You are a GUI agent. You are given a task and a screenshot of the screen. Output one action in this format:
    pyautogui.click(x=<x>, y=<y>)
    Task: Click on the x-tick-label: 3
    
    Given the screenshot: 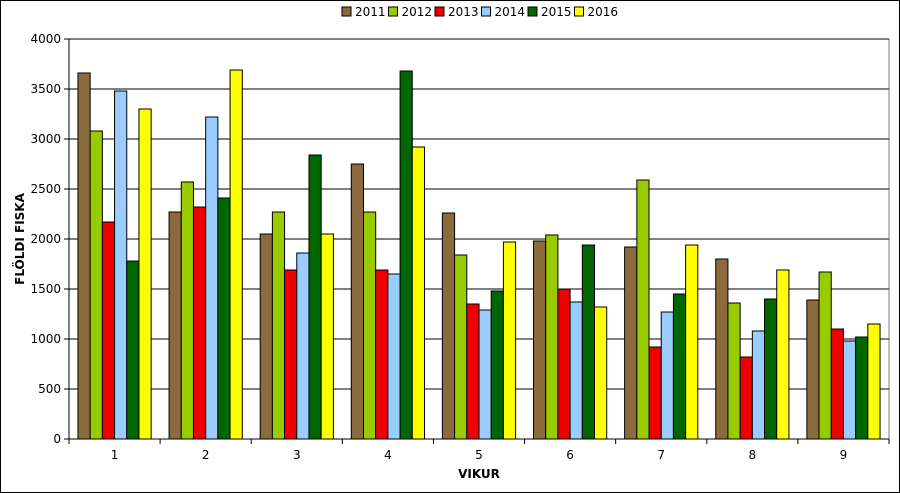 What is the action you would take?
    pyautogui.click(x=297, y=455)
    